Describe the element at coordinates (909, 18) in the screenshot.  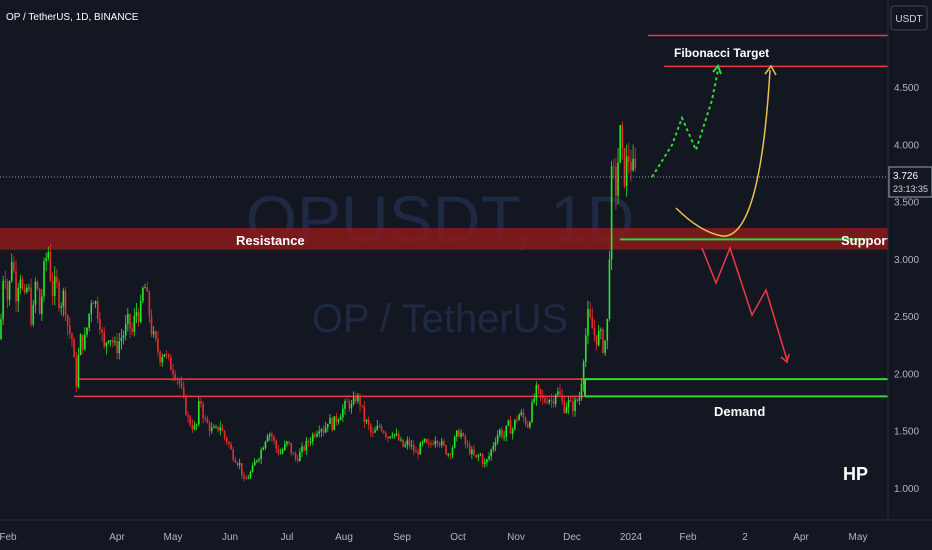
I see `currency-button` at that location.